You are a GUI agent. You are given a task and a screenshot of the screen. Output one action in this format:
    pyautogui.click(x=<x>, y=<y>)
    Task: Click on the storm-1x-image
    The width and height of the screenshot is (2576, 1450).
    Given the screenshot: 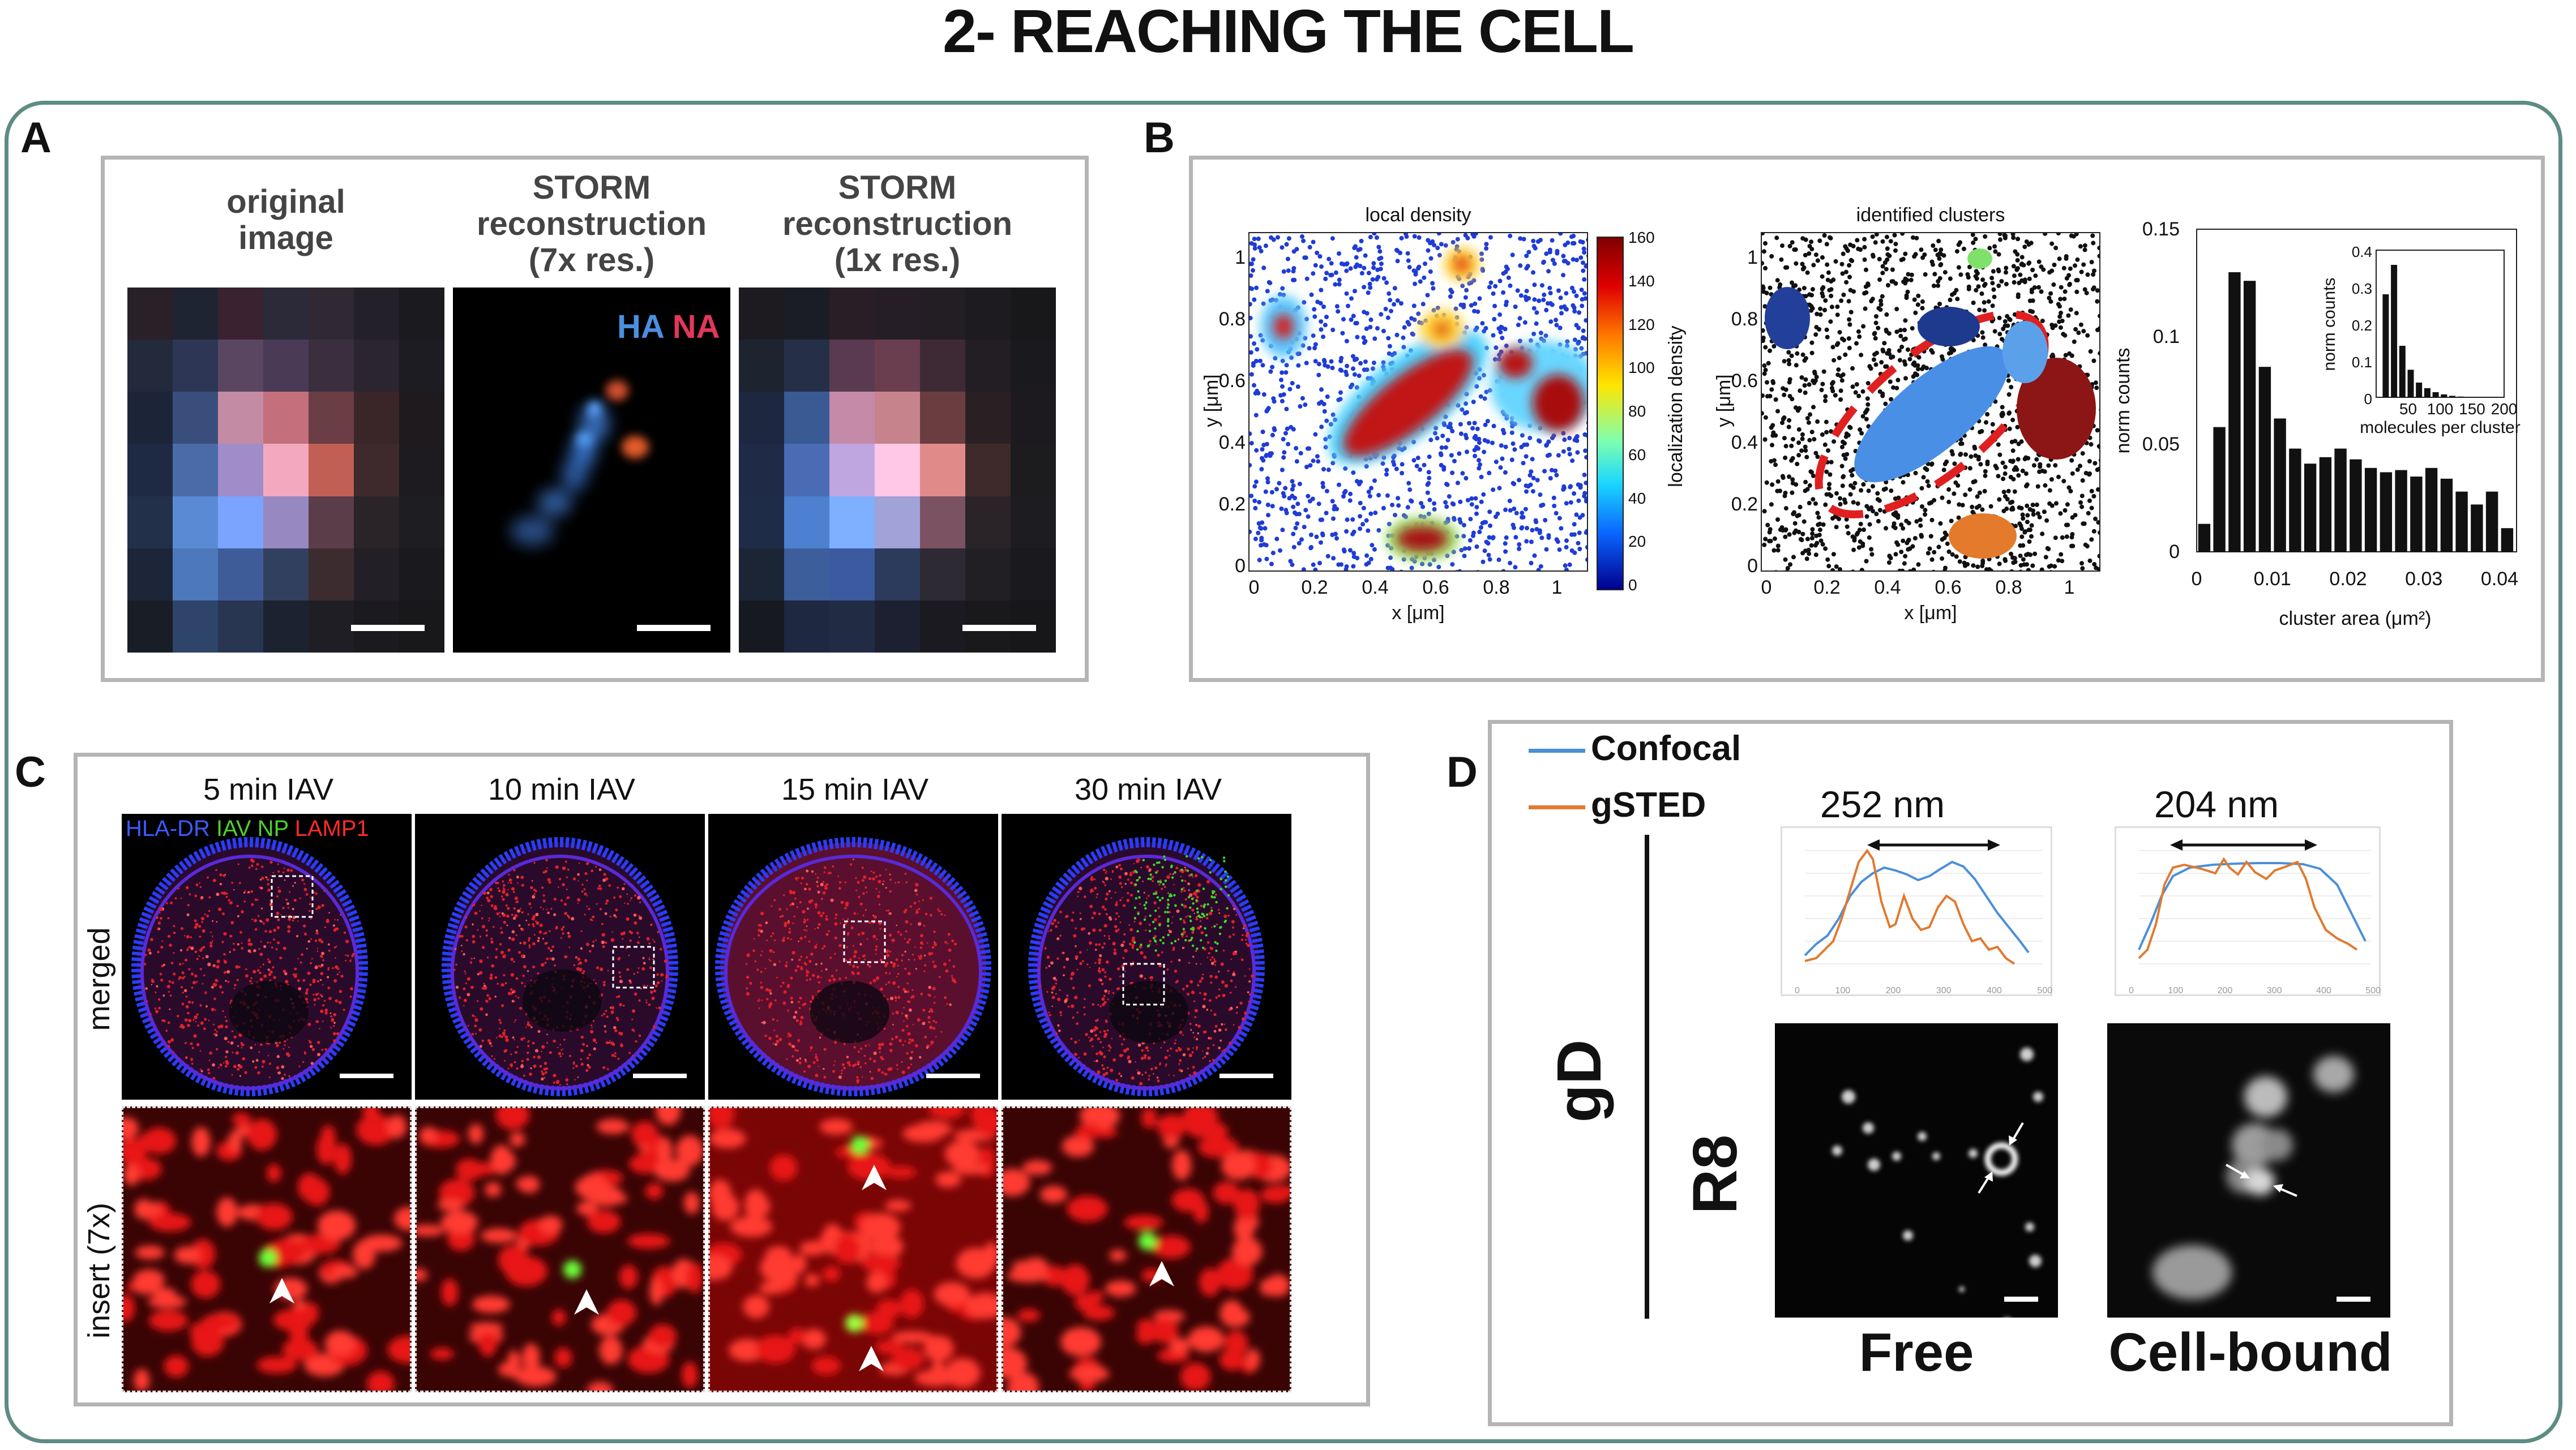 What is the action you would take?
    pyautogui.click(x=897, y=470)
    